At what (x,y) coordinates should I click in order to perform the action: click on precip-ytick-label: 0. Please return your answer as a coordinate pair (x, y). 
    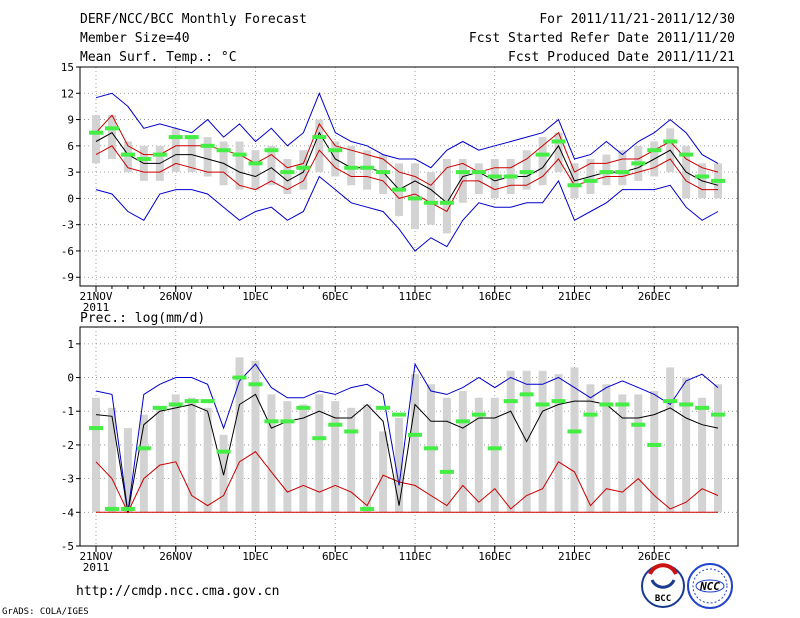
    Looking at the image, I should click on (70, 378).